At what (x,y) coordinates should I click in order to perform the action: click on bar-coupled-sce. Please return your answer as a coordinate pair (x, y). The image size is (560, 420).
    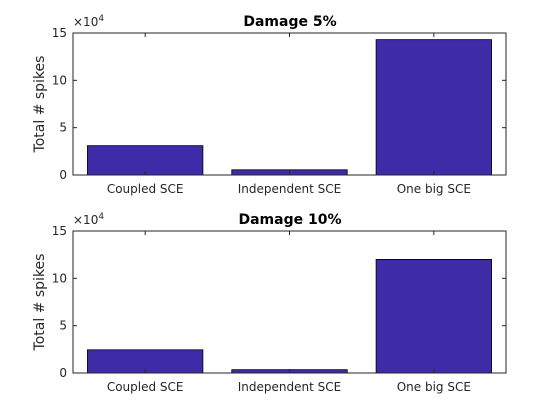
    Looking at the image, I should click on (145, 160).